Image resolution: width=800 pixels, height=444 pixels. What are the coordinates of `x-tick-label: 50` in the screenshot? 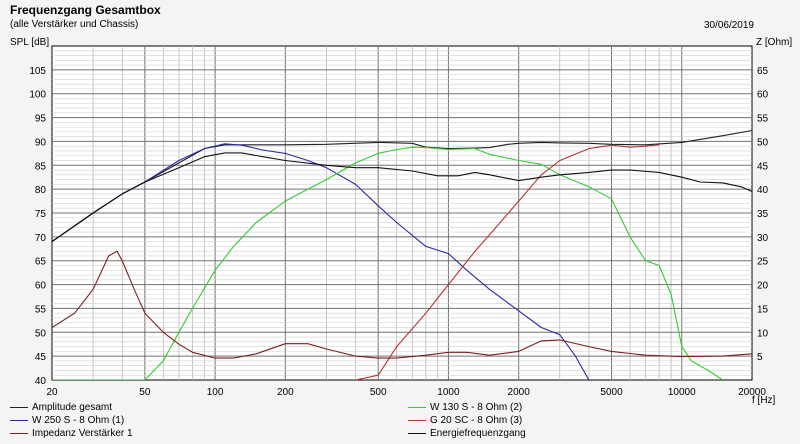 It's located at (145, 392).